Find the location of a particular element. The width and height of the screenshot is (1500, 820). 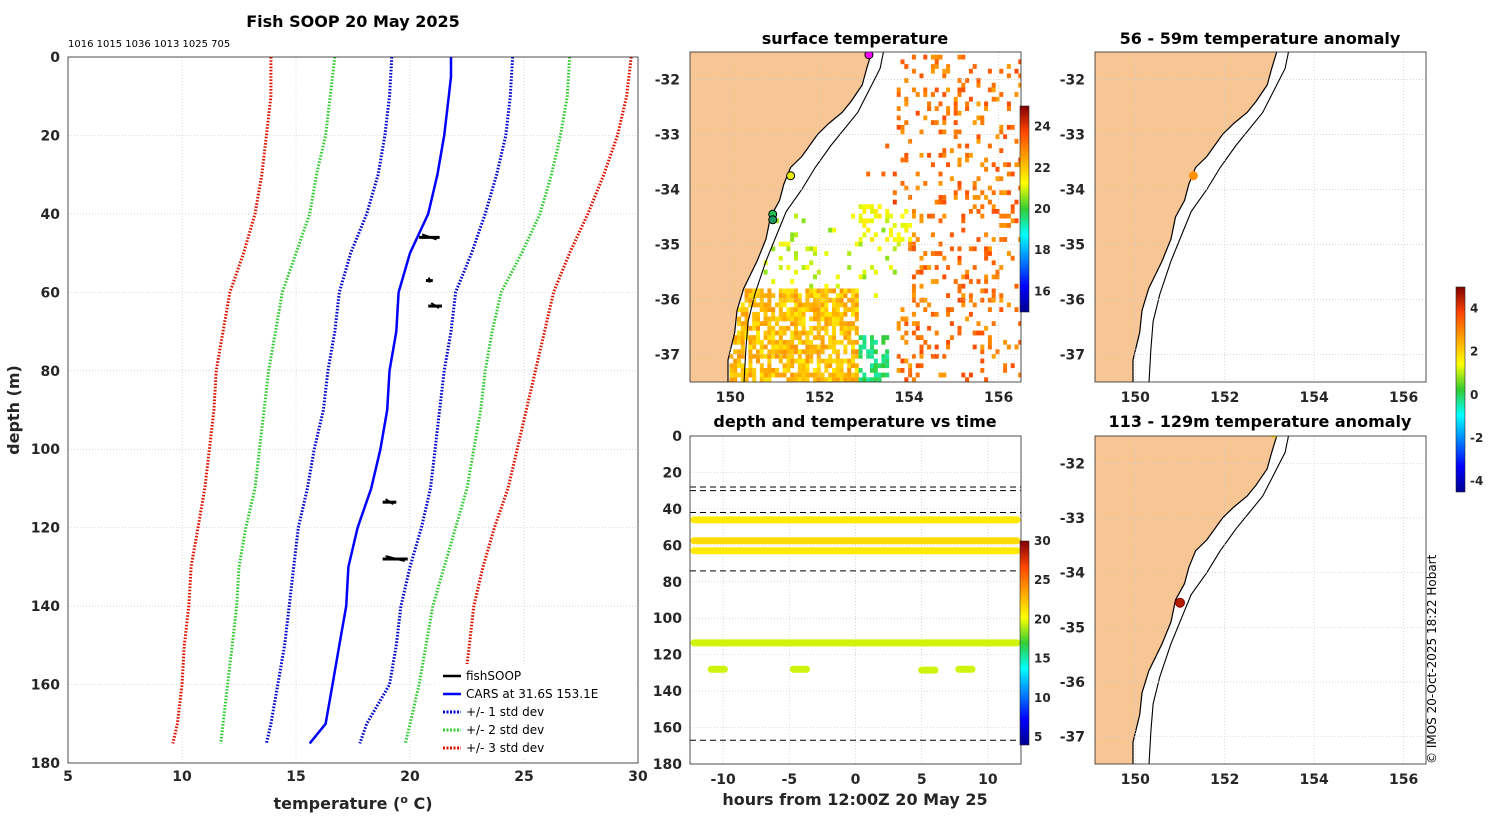

profile-xtick: 30 is located at coordinates (638, 777).